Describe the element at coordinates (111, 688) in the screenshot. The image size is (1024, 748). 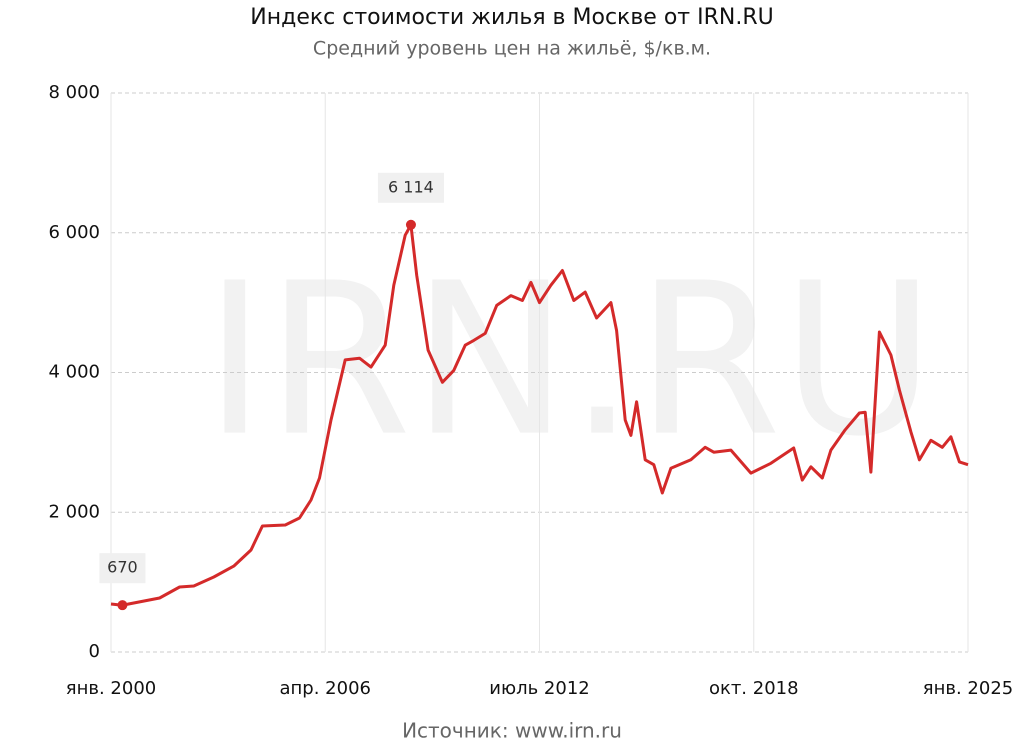
I see `x-tick-label: янв. 2000` at that location.